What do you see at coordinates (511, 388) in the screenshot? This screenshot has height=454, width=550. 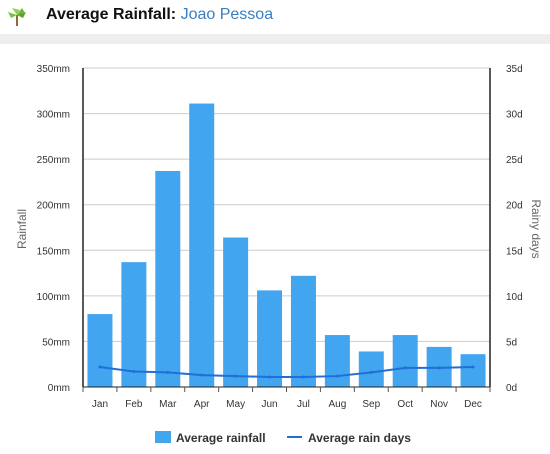 I see `y2-tick-label: 0d` at bounding box center [511, 388].